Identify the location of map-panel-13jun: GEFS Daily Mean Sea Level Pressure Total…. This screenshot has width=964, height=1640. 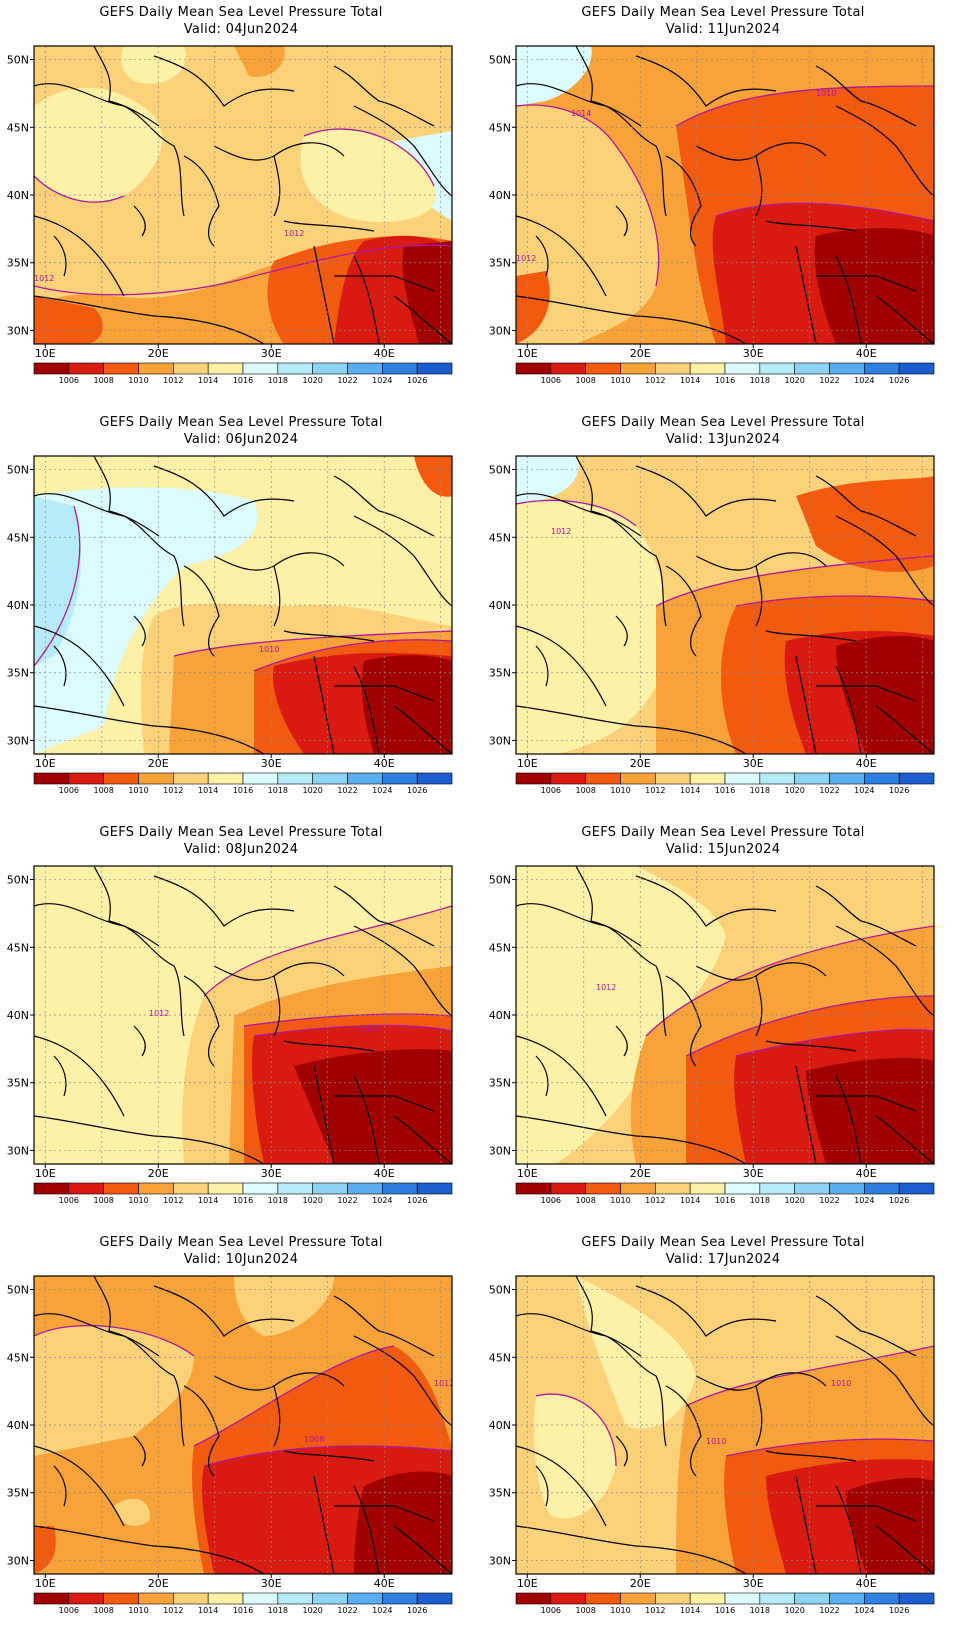
(723, 615).